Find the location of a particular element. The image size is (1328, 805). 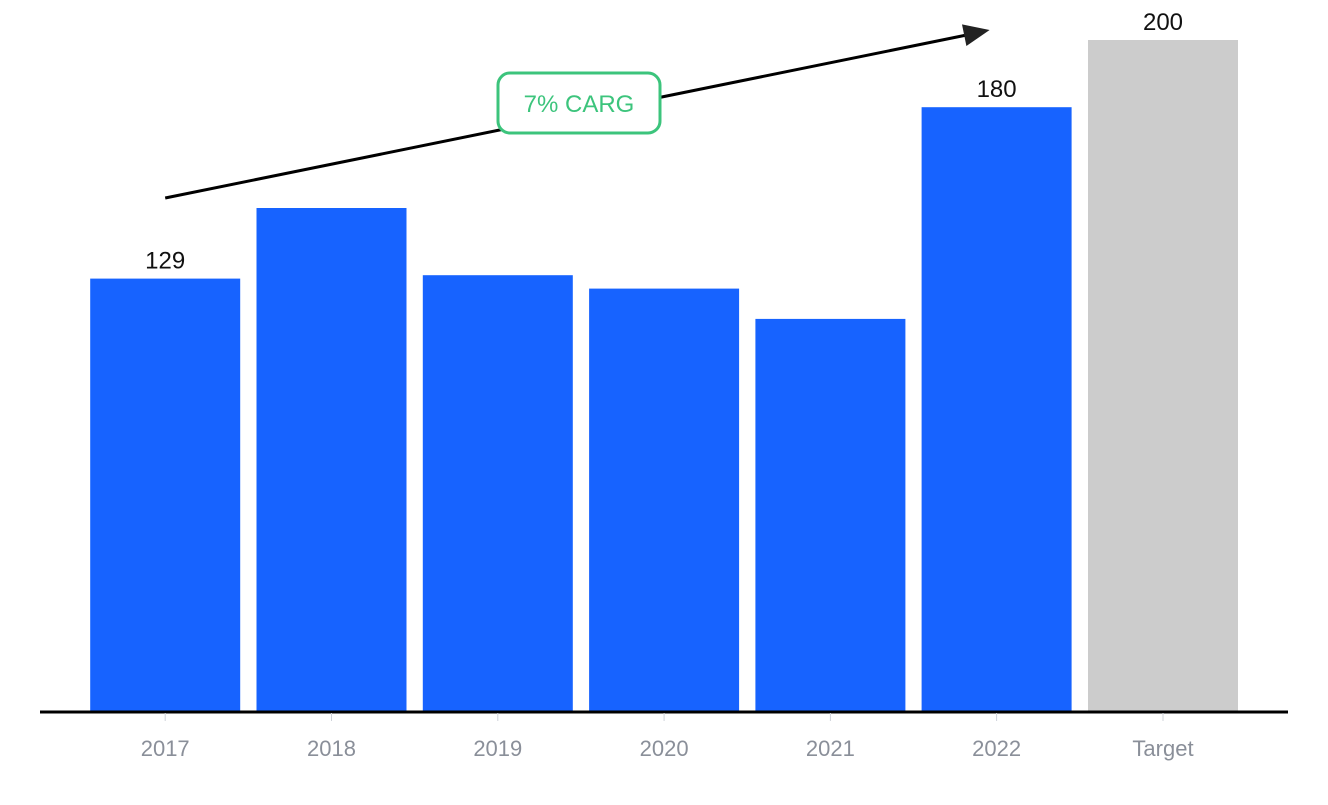

axis-layer: 2017 2018 2019 2020 2021 2022 Target is located at coordinates (664, 735).